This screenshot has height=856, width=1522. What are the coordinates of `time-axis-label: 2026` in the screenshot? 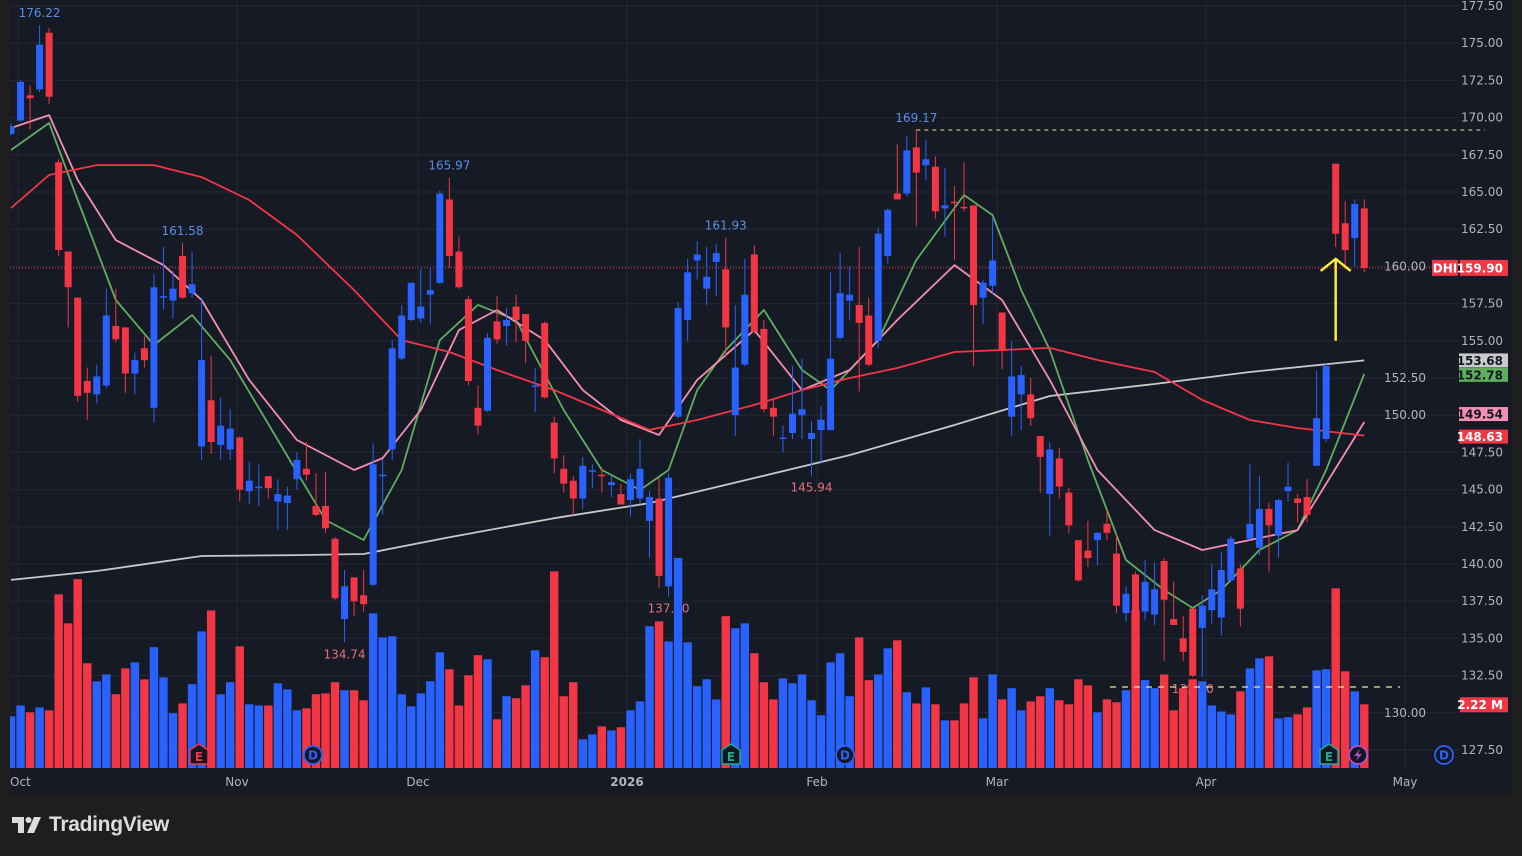 It's located at (626, 782).